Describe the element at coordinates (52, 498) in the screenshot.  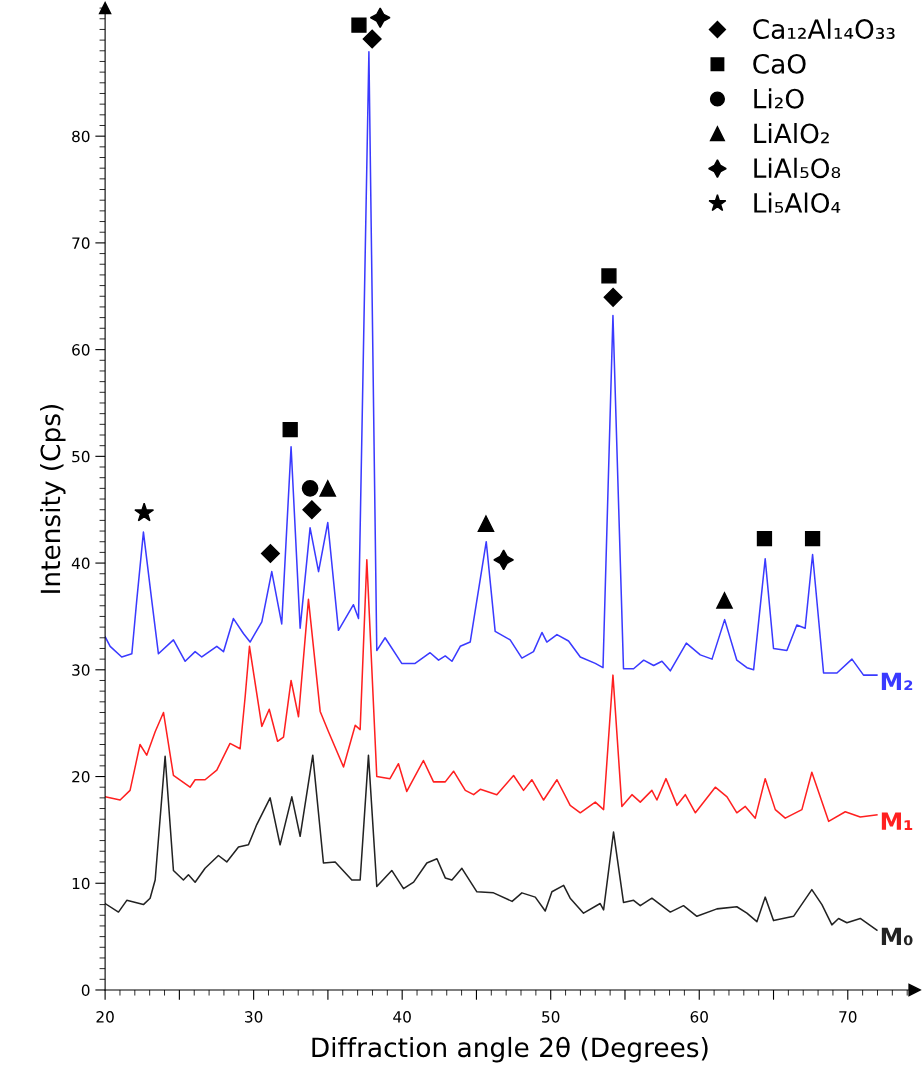
I see `y-axis-title: Intensity (Cps)` at that location.